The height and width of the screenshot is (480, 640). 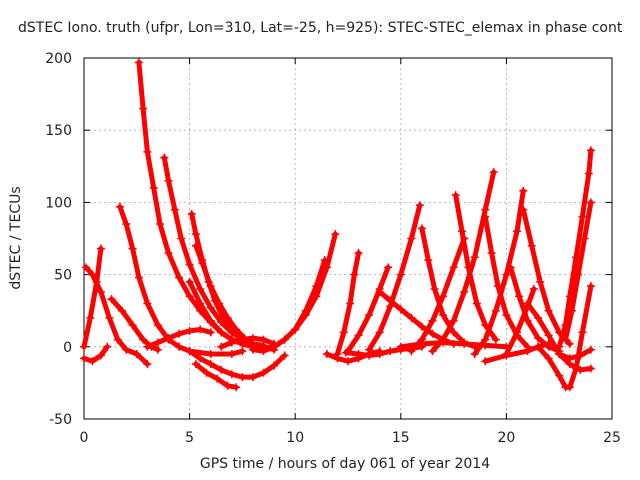 What do you see at coordinates (612, 438) in the screenshot?
I see `x-tick-label: 25` at bounding box center [612, 438].